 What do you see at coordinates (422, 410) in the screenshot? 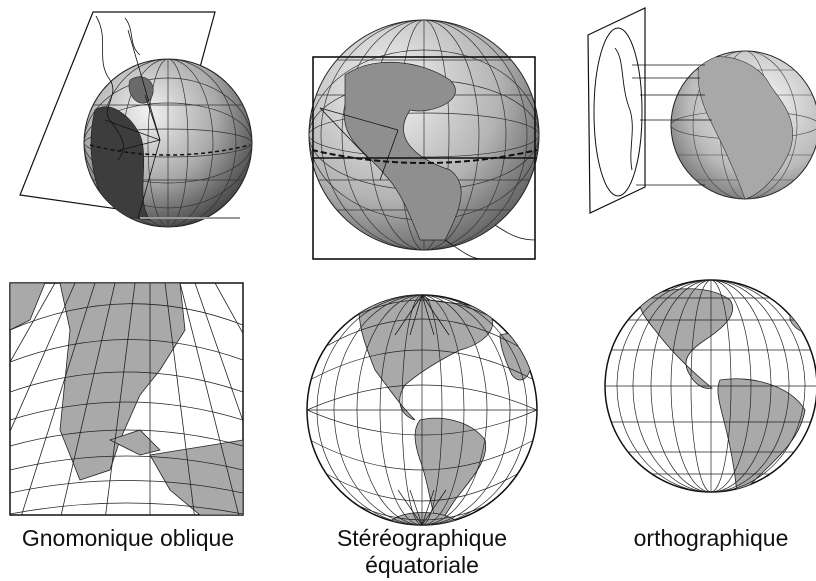
I see `stereographic-map` at bounding box center [422, 410].